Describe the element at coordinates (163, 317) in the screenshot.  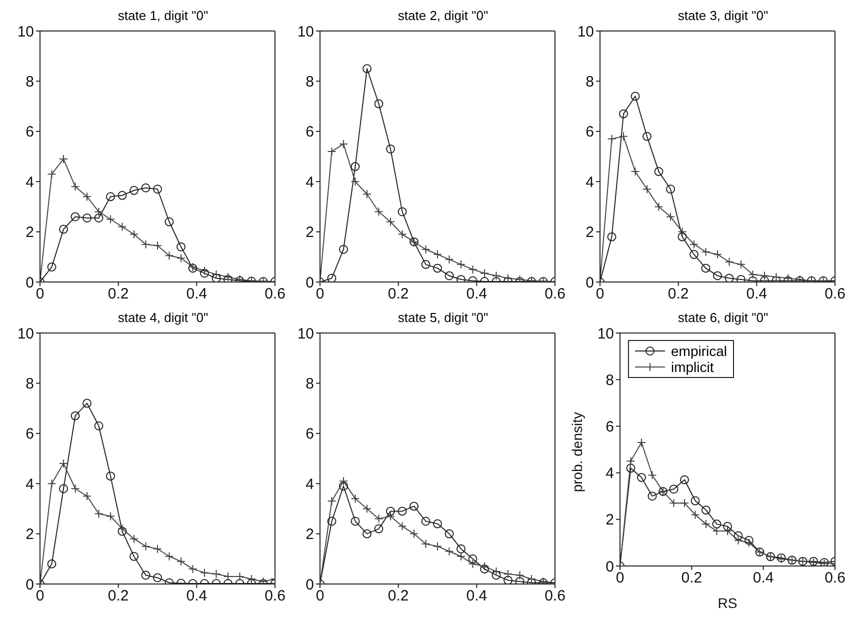
I see `chart-title: state 4, digit "0"` at that location.